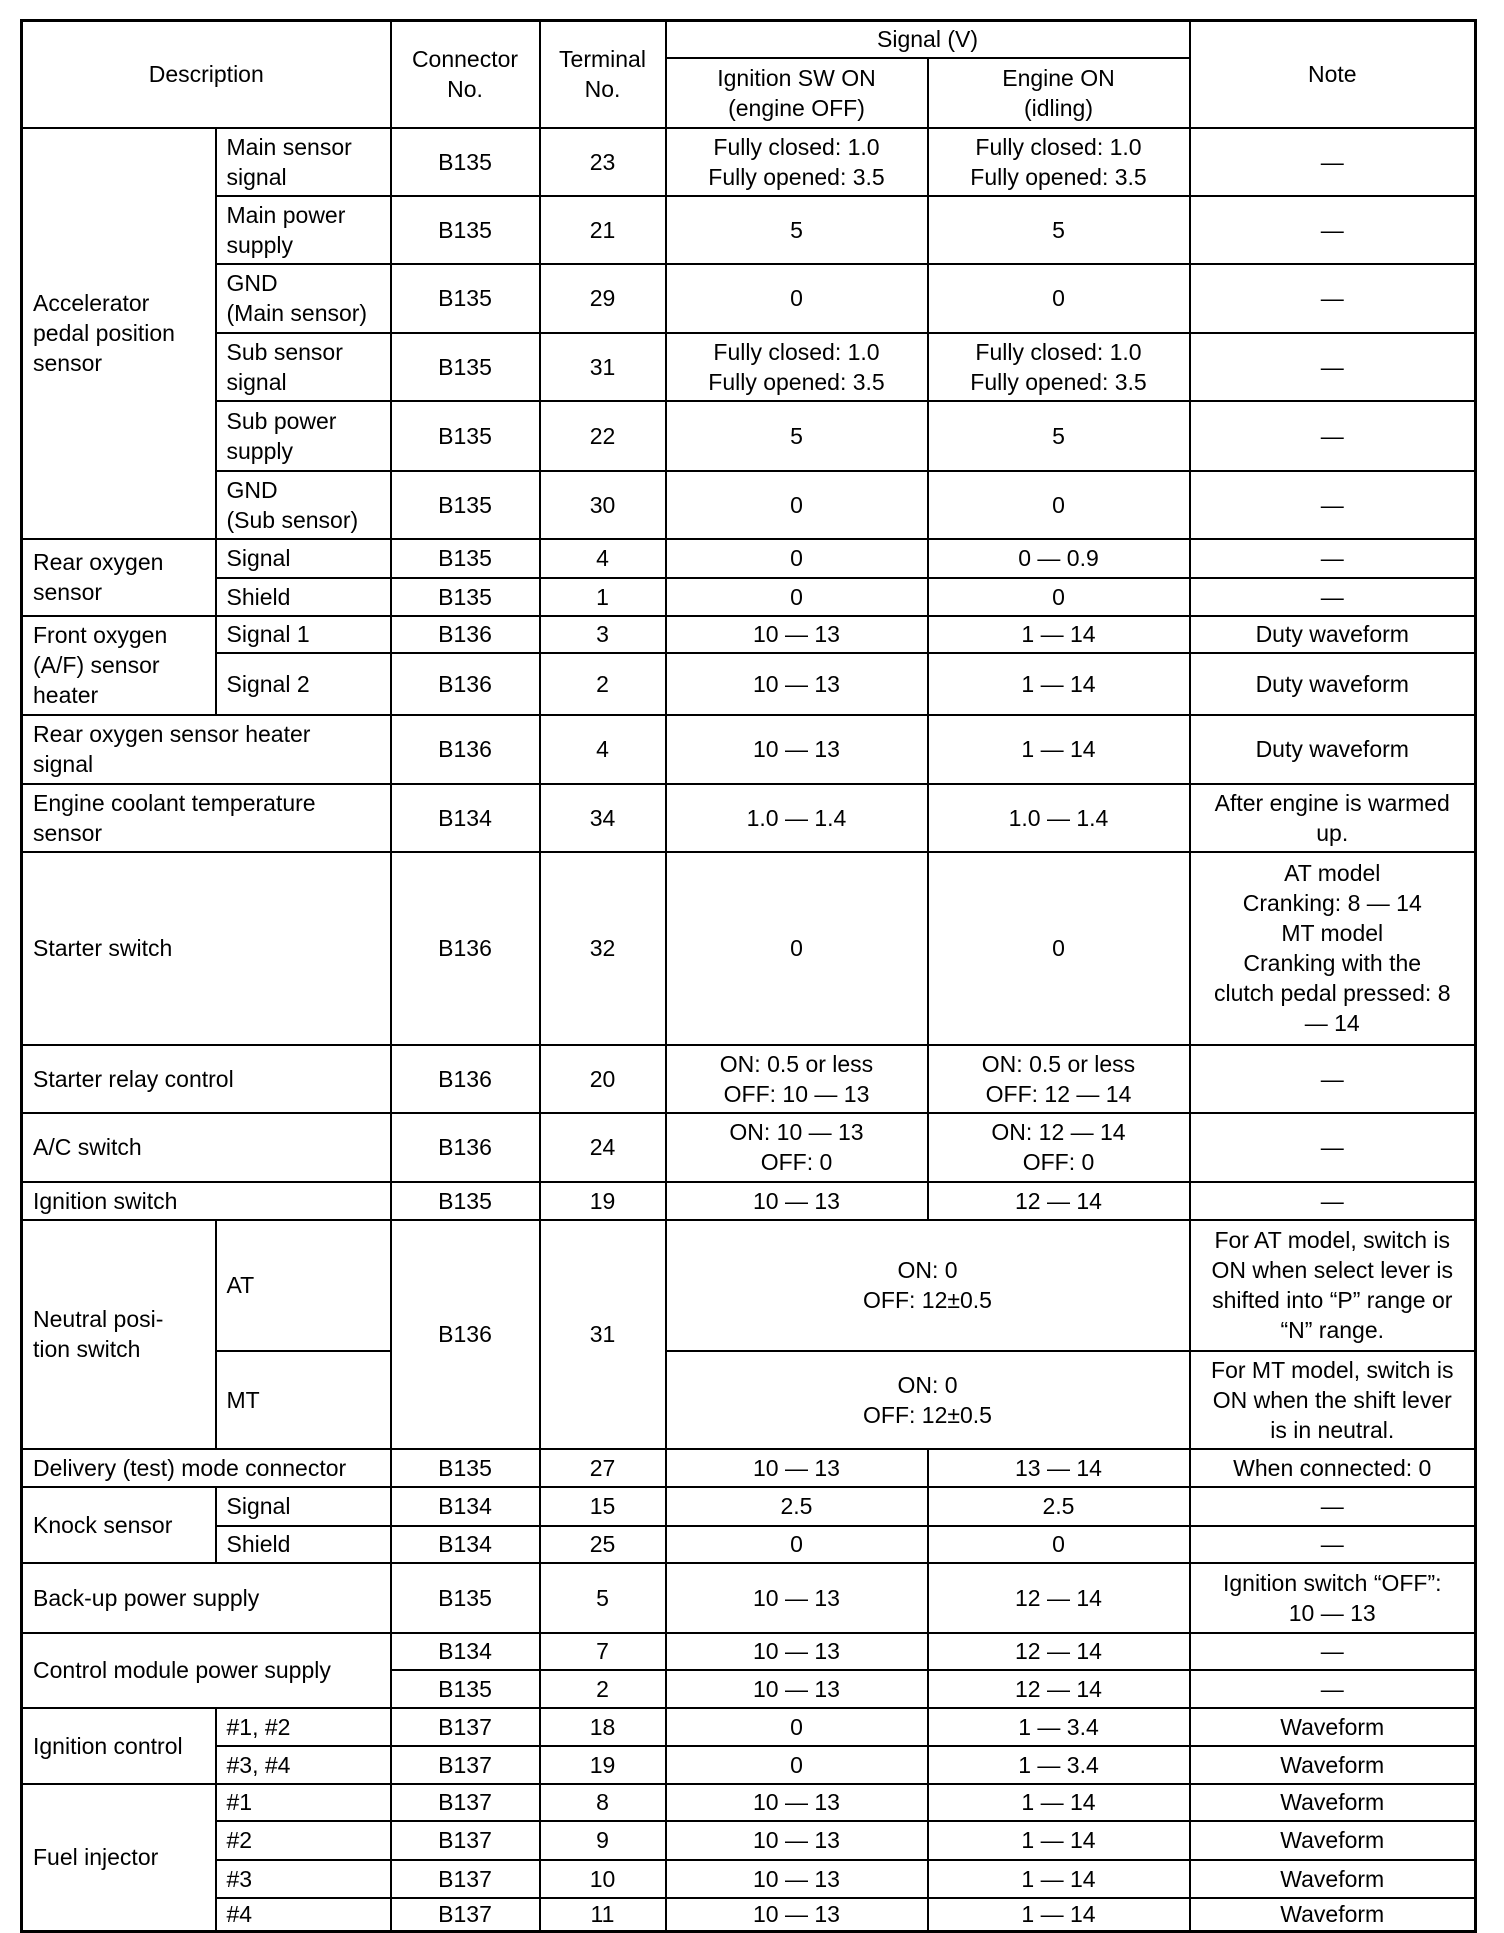  What do you see at coordinates (118, 1857) in the screenshot?
I see `description-cell: Fuel injector` at bounding box center [118, 1857].